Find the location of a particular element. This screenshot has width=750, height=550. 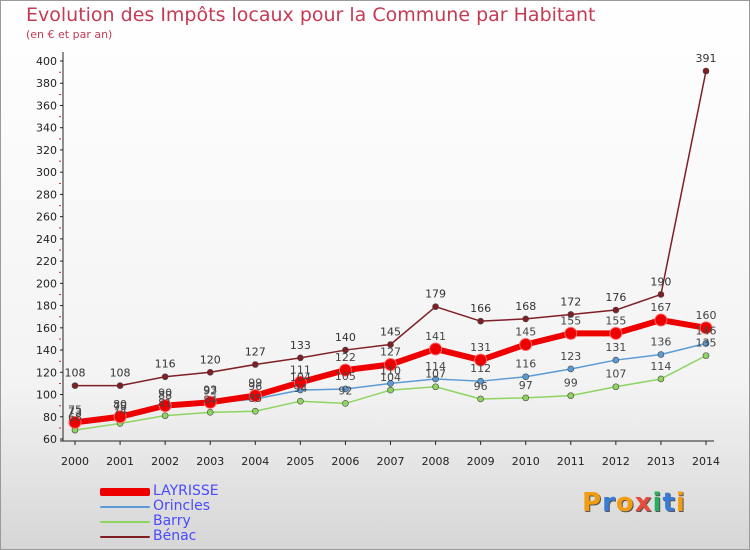

data-label-barry: 81 is located at coordinates (165, 403).